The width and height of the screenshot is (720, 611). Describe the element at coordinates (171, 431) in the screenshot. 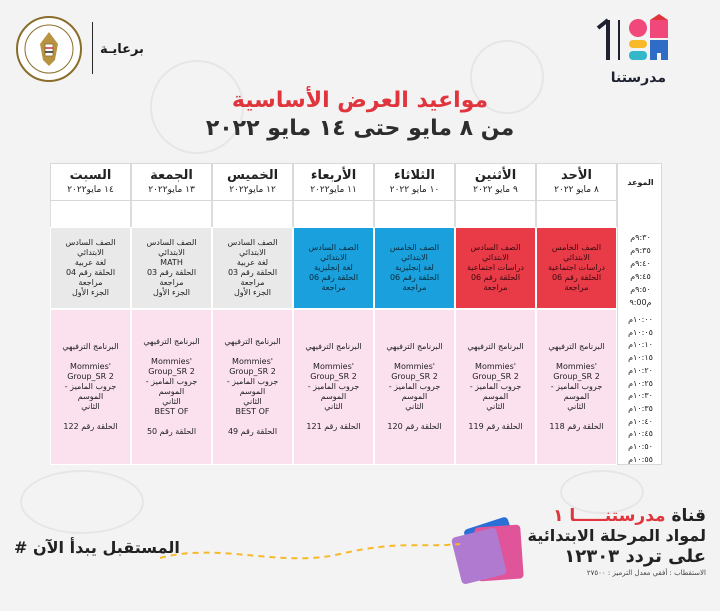

I see `program-episode: الحلقة رقم 50` at that location.